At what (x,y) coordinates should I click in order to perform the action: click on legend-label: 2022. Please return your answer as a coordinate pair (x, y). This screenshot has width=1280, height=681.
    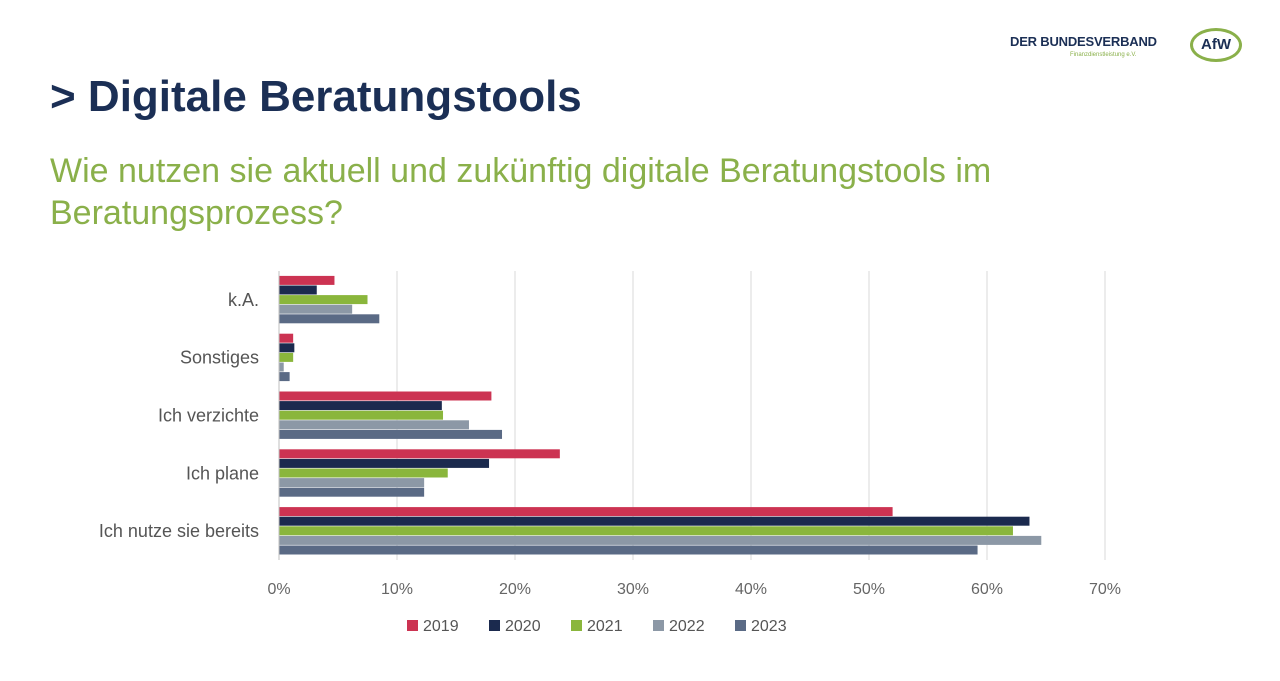
    Looking at the image, I should click on (687, 626).